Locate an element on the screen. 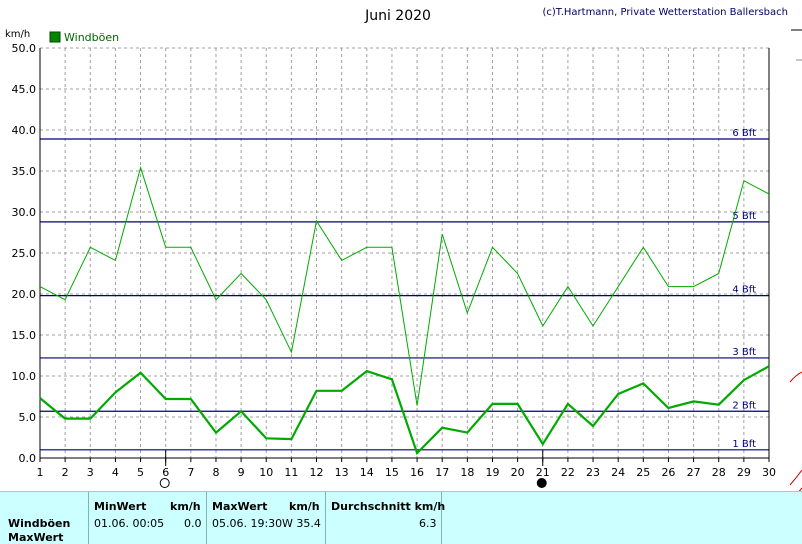  min-header: MinWert is located at coordinates (120, 506).